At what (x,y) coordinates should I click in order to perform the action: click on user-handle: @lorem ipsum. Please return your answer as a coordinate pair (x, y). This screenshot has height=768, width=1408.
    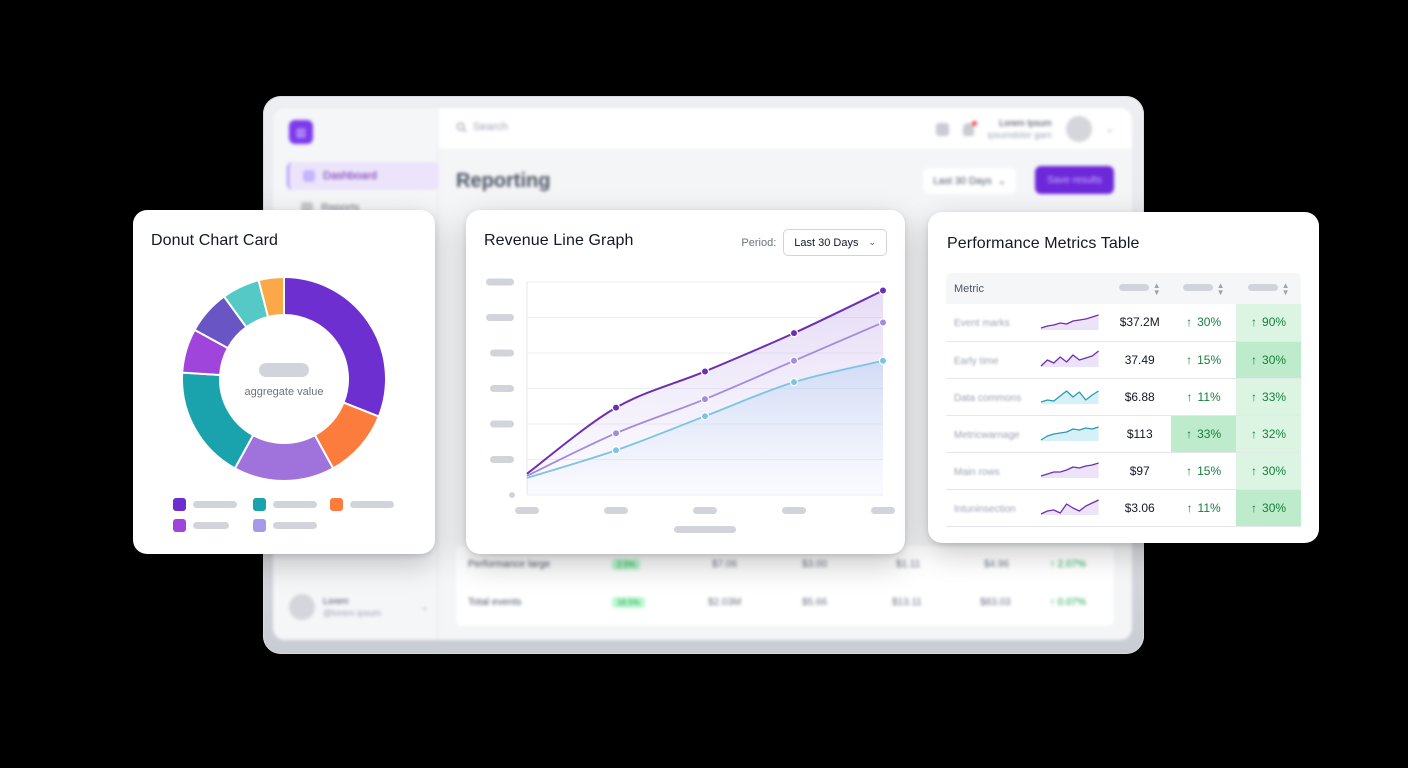
    Looking at the image, I should click on (352, 613).